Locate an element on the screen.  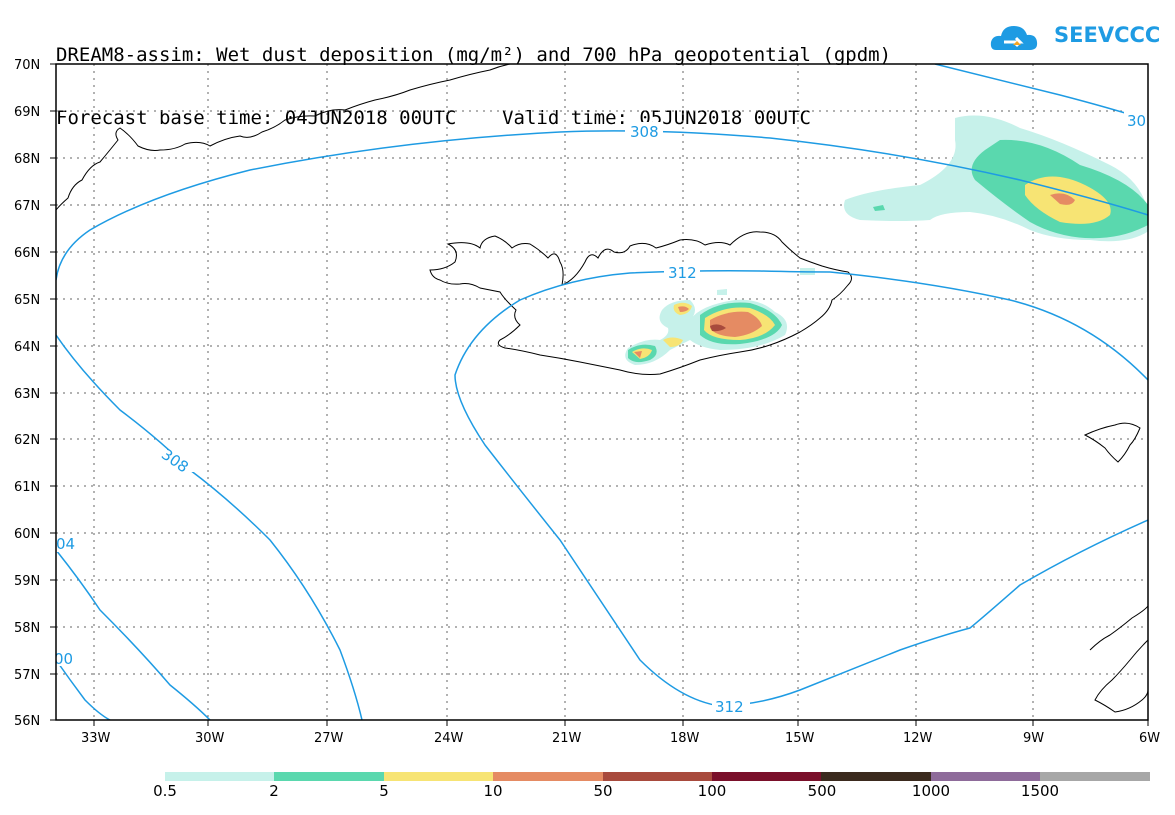
lat-label-65n: 65N is located at coordinates (27, 300).